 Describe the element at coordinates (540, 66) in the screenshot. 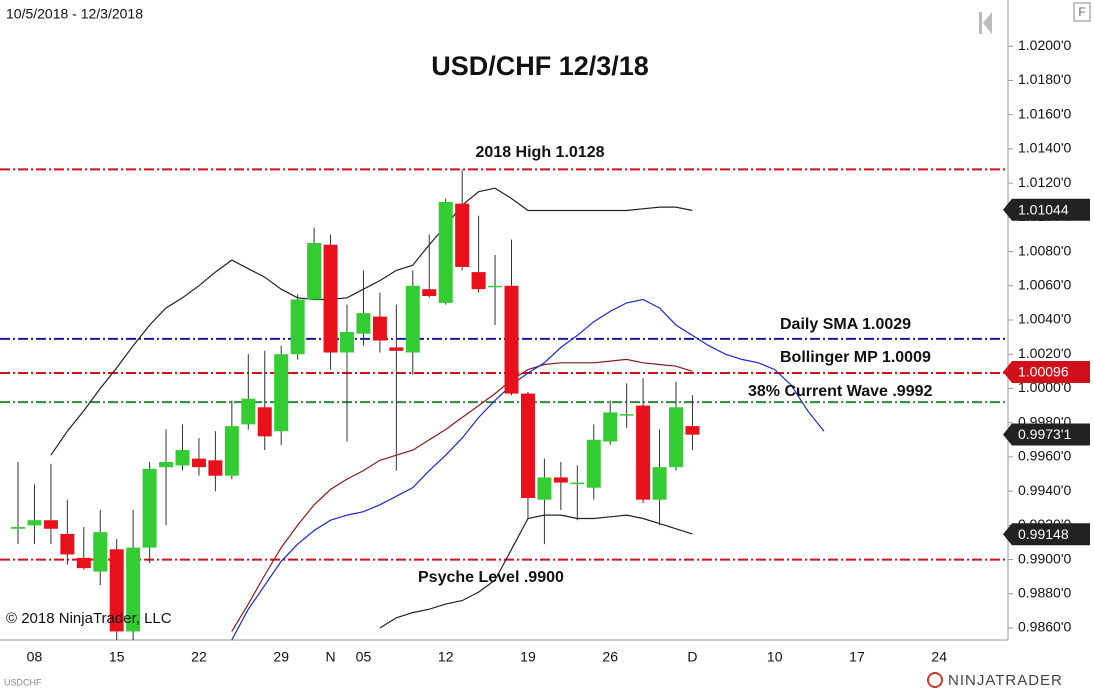

I see `chart-title: USD/CHF 12/3/18` at that location.